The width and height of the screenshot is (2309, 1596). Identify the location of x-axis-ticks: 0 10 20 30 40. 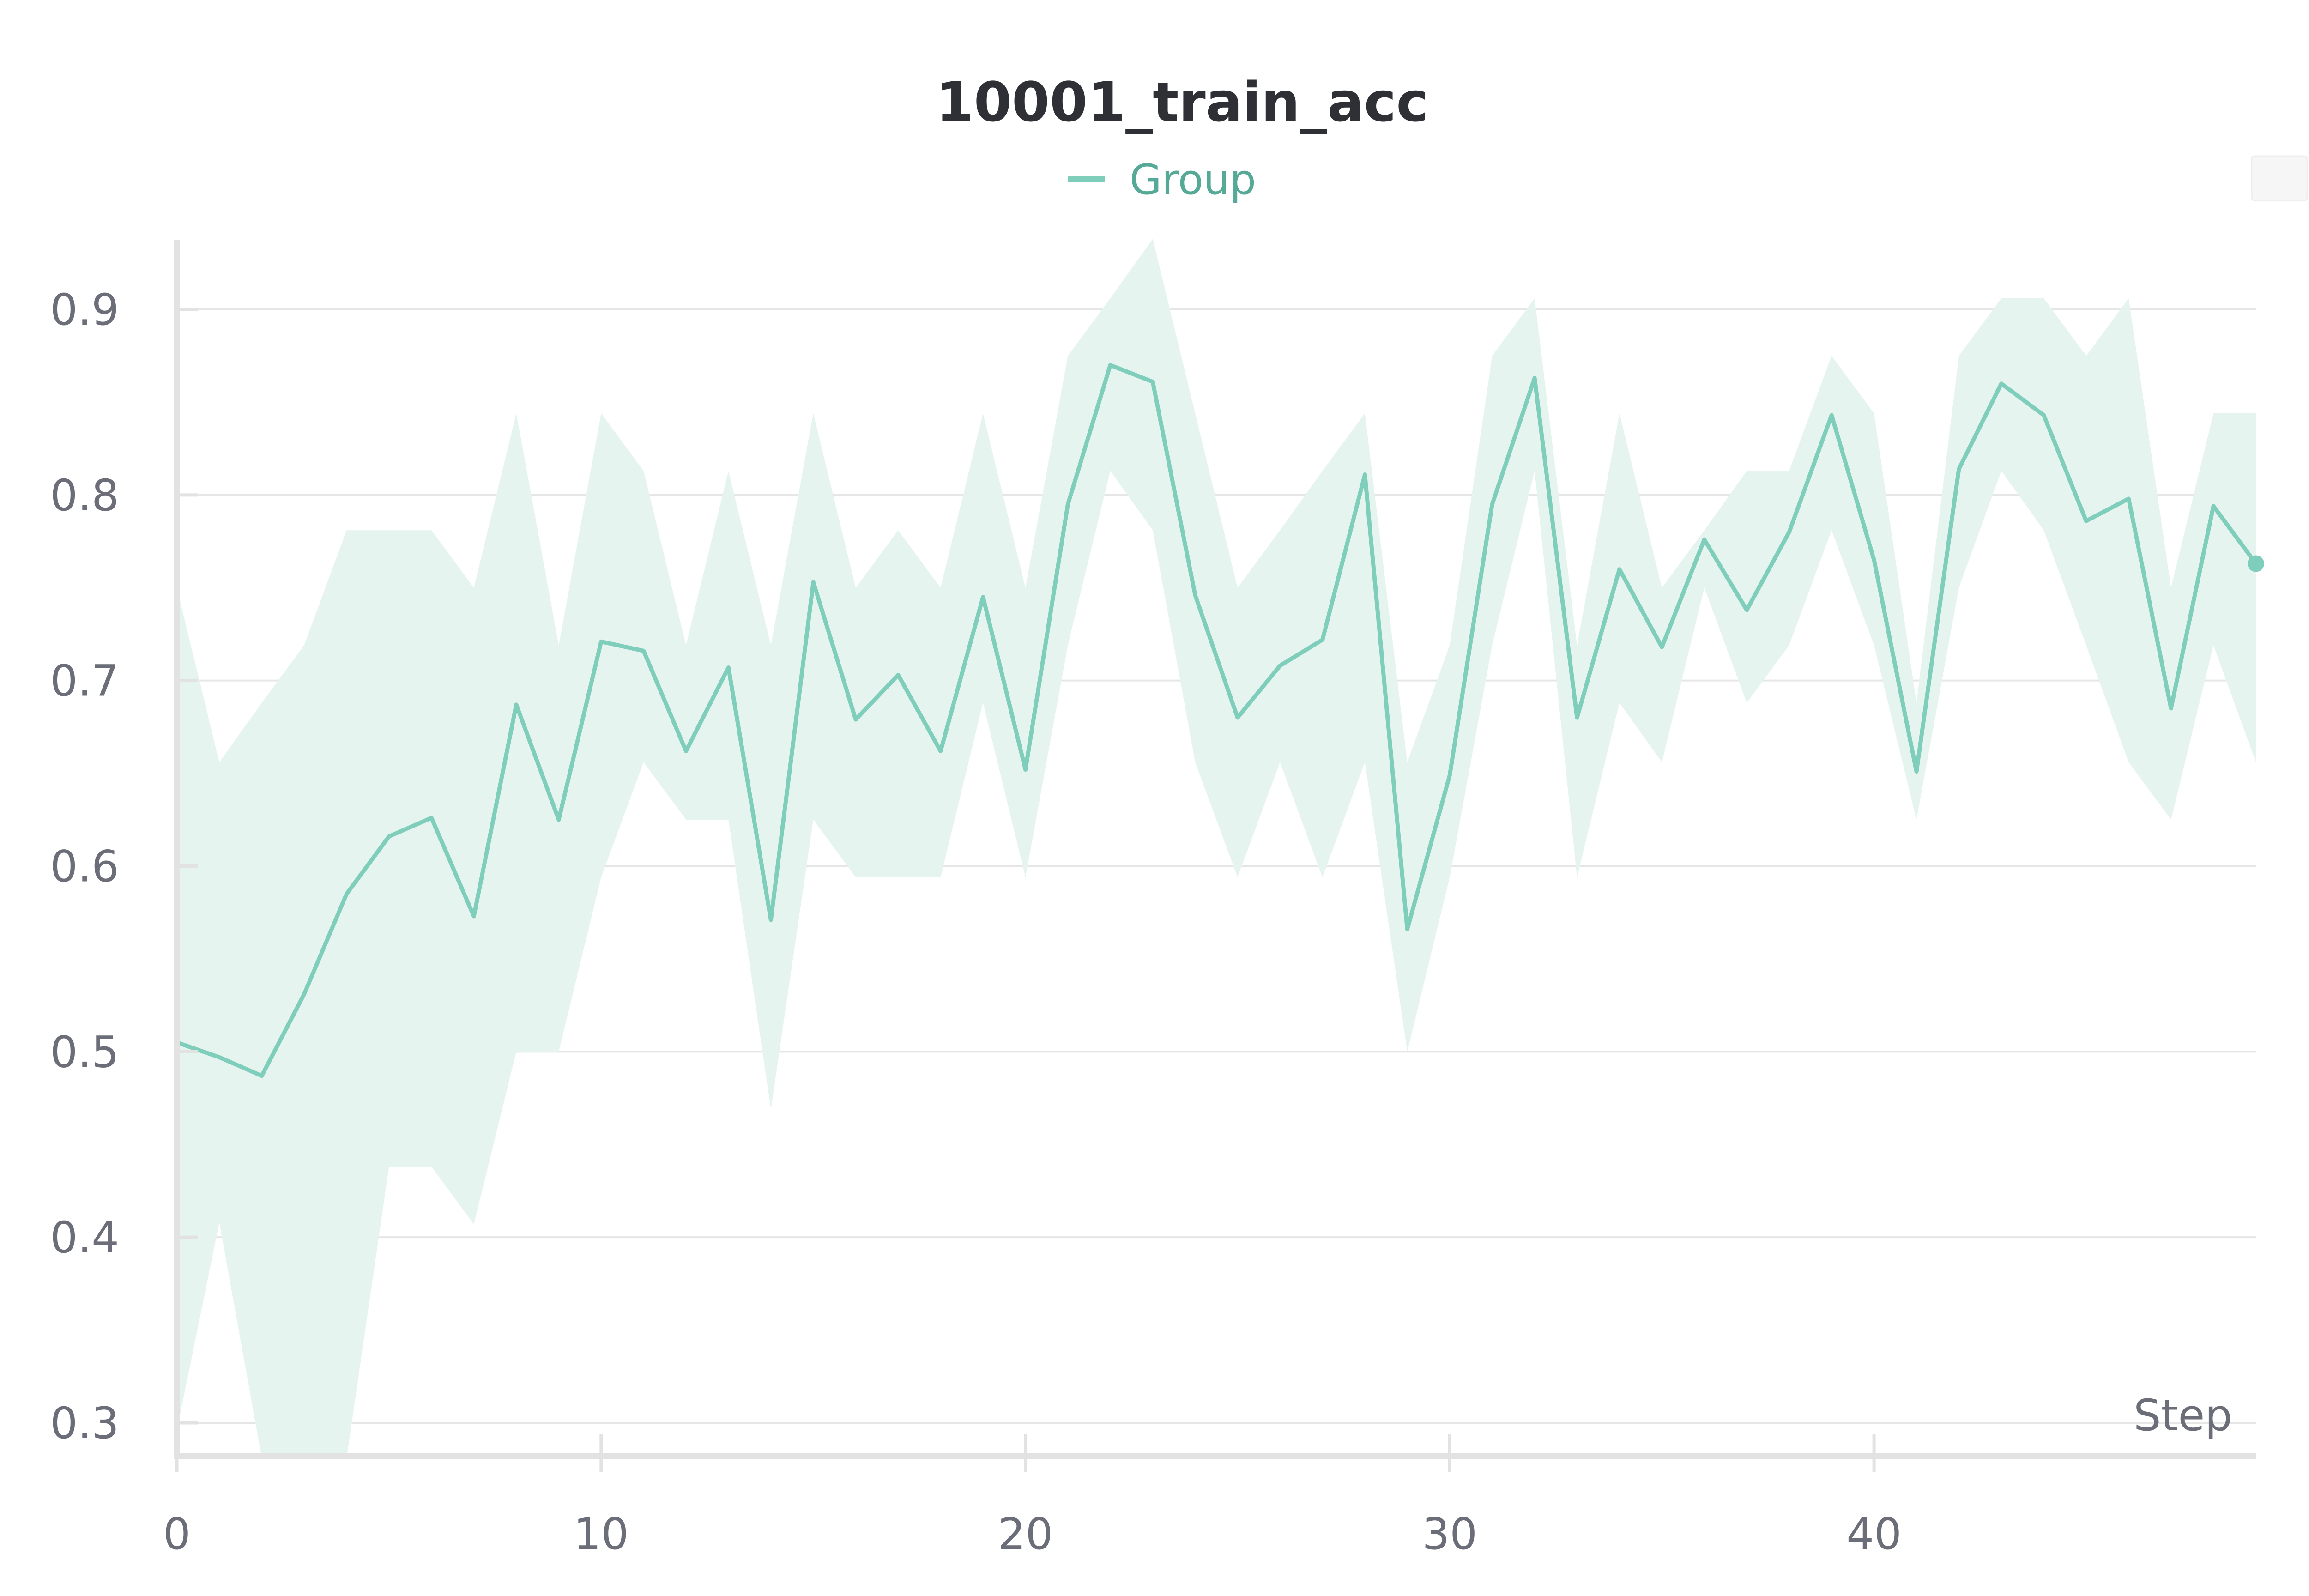
(1032, 1497).